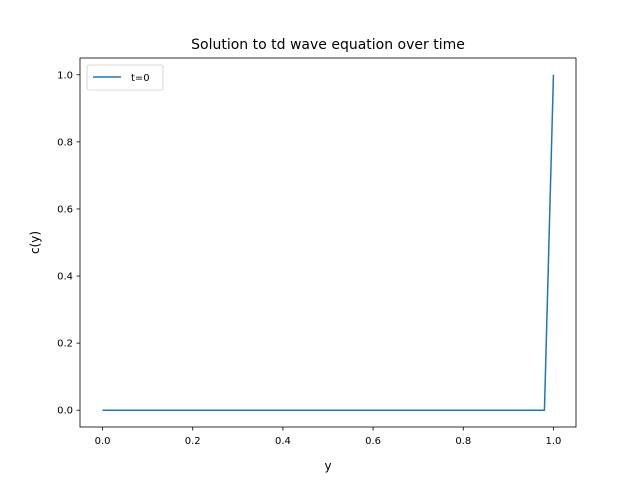 Image resolution: width=640 pixels, height=480 pixels. What do you see at coordinates (327, 466) in the screenshot?
I see `x-axis-label: y` at bounding box center [327, 466].